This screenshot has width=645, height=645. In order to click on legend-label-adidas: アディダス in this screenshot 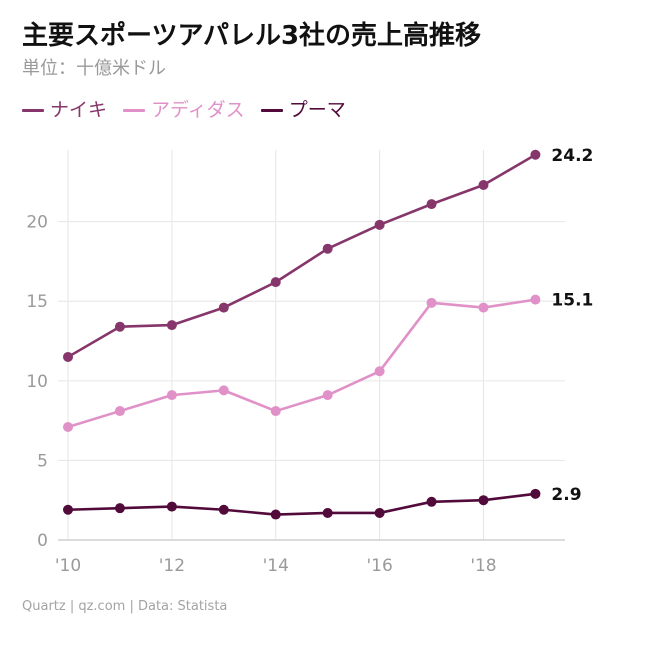, I will do `click(198, 110)`.